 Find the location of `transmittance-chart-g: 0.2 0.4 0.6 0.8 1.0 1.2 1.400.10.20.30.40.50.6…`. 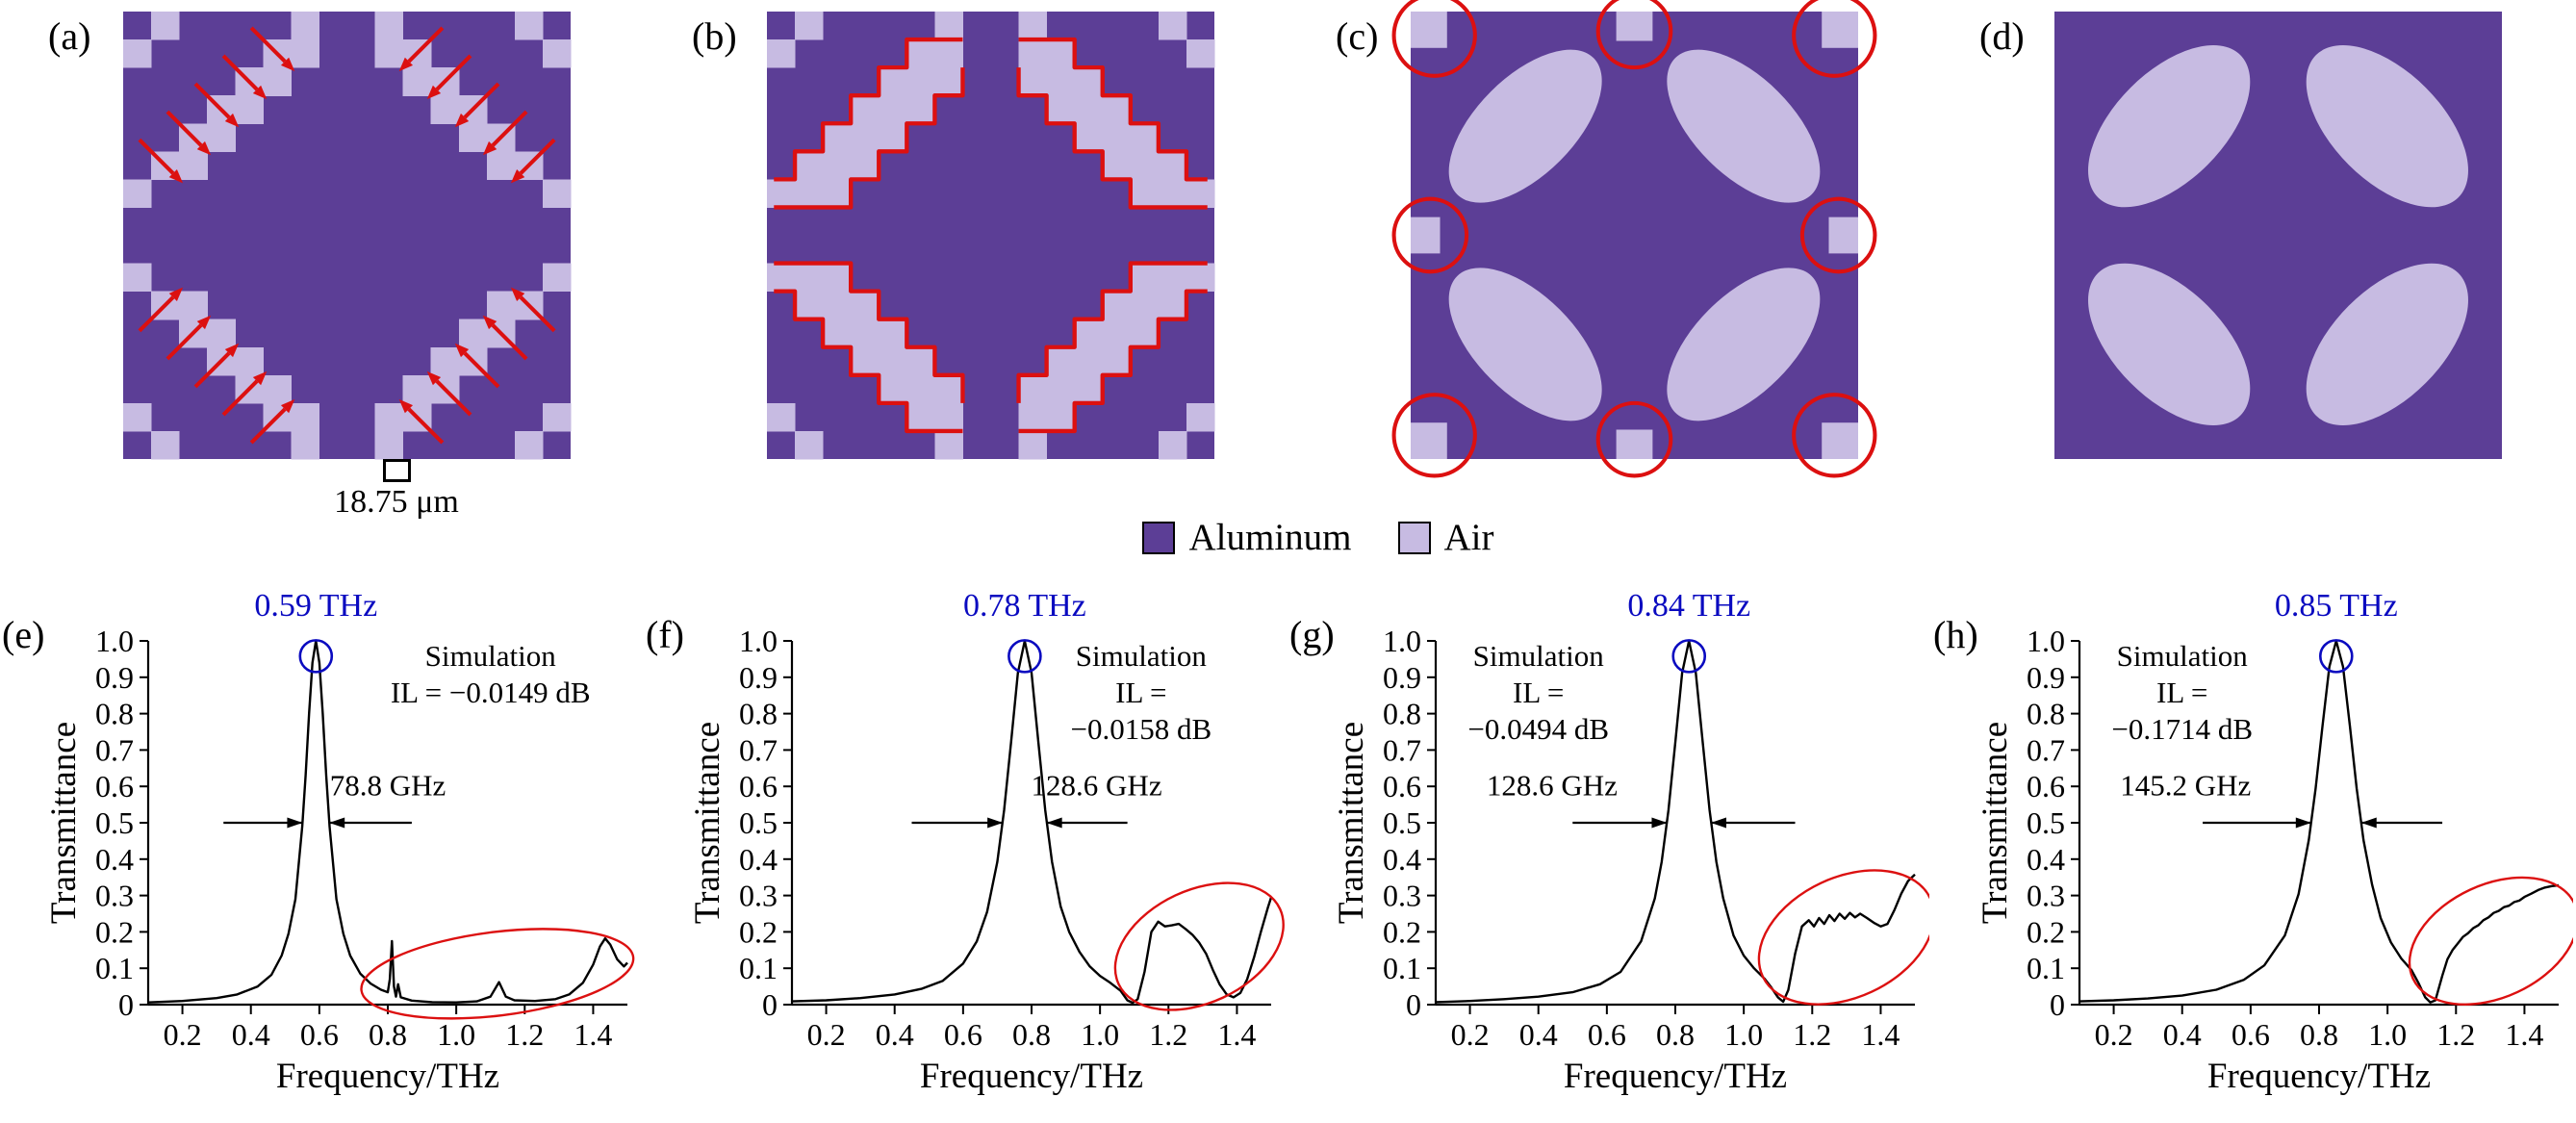

transmittance-chart-g: 0.2 0.4 0.6 0.8 1.0 1.2 1.400.10.20.30.40.50.6… is located at coordinates (1633, 842).